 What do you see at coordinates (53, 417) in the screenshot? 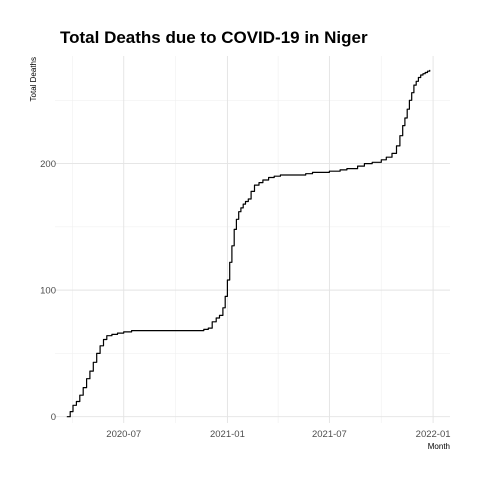
I see `y-tick-label: 0` at bounding box center [53, 417].